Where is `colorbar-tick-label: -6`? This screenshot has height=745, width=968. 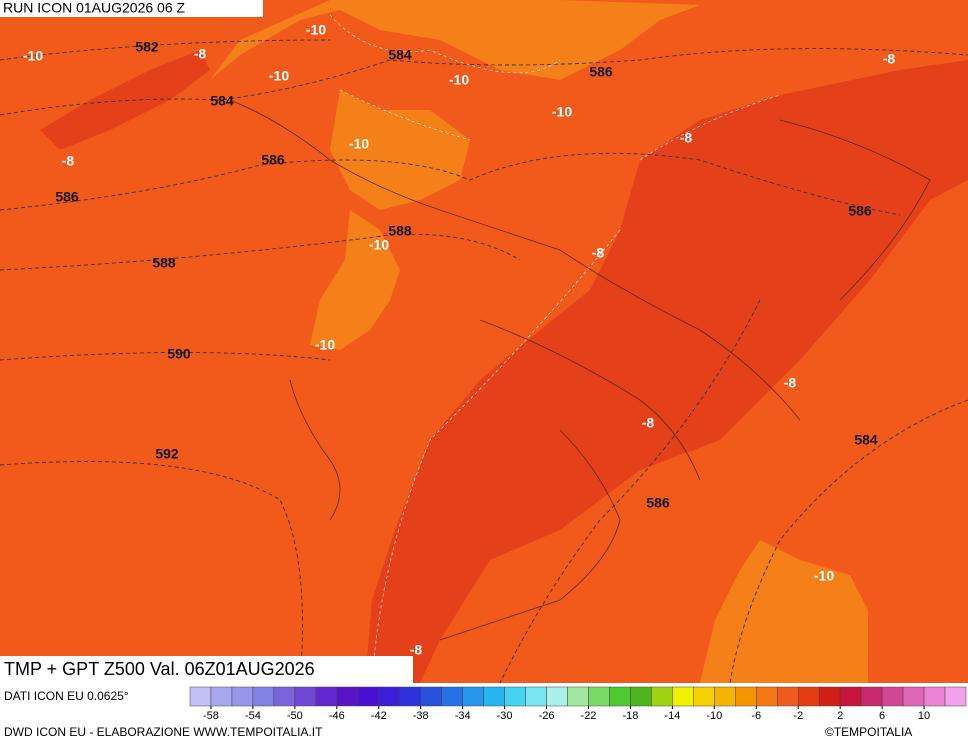
colorbar-tick-label: -6 is located at coordinates (756, 716).